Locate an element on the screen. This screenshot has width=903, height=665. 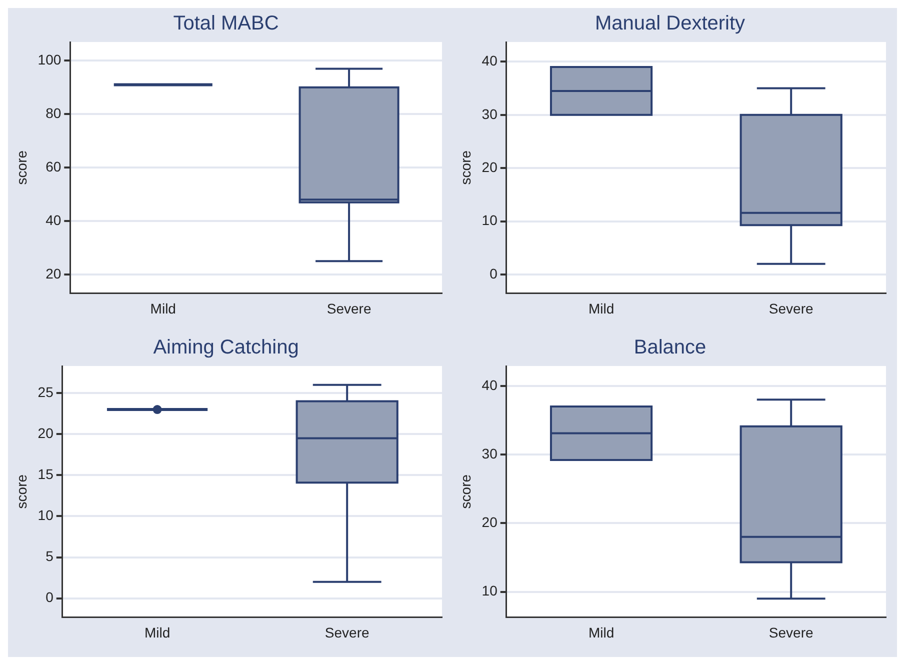
y-tick-label: 60 is located at coordinates (54, 166).